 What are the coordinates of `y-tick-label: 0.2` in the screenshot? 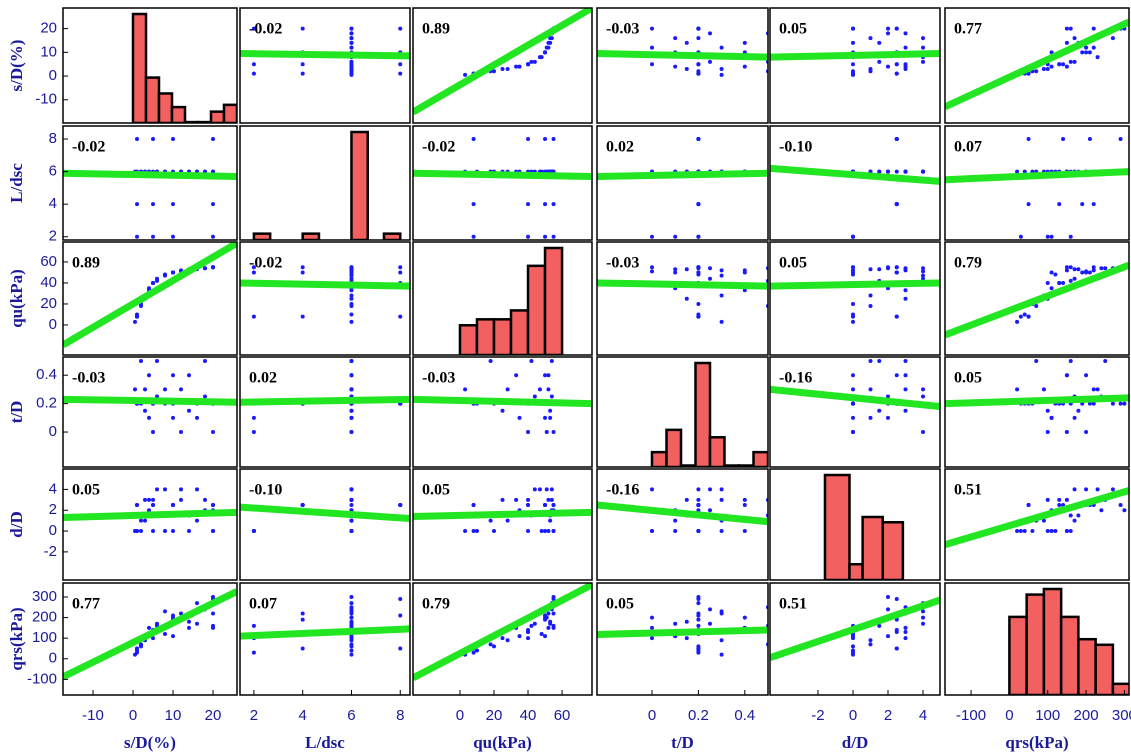 It's located at (46, 403).